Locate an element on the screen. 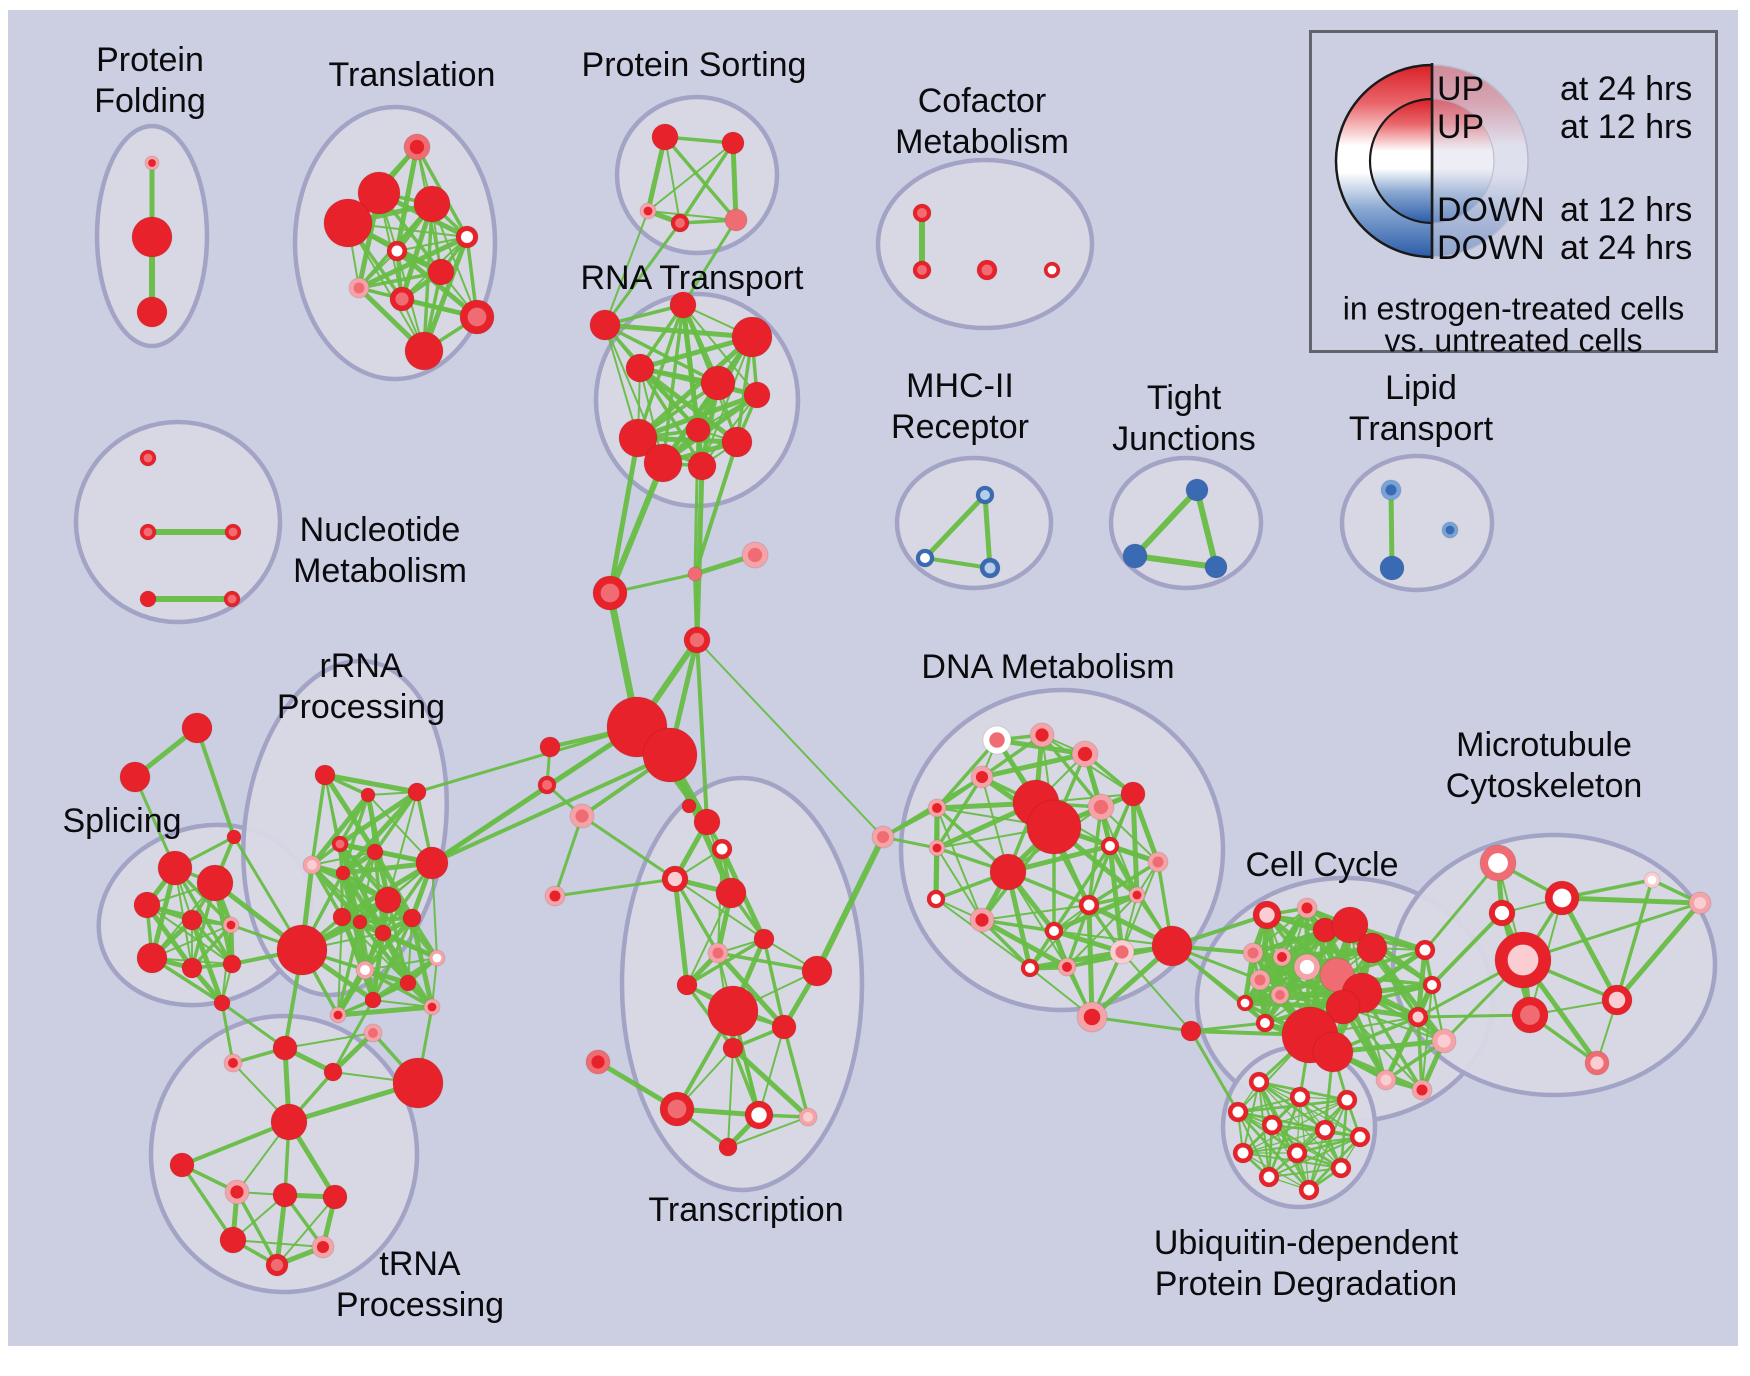  cluster-ellipse-tj is located at coordinates (1186, 523).